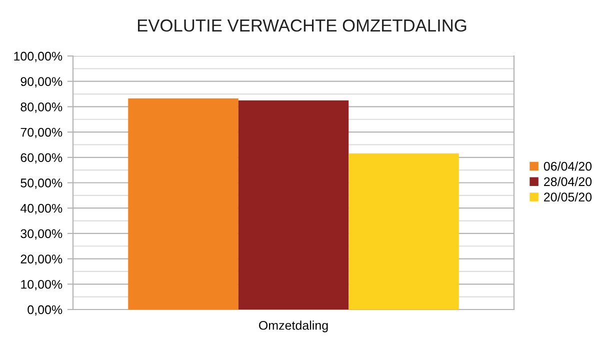 The height and width of the screenshot is (340, 604). I want to click on y-tick-label: 100,00%, so click(38, 57).